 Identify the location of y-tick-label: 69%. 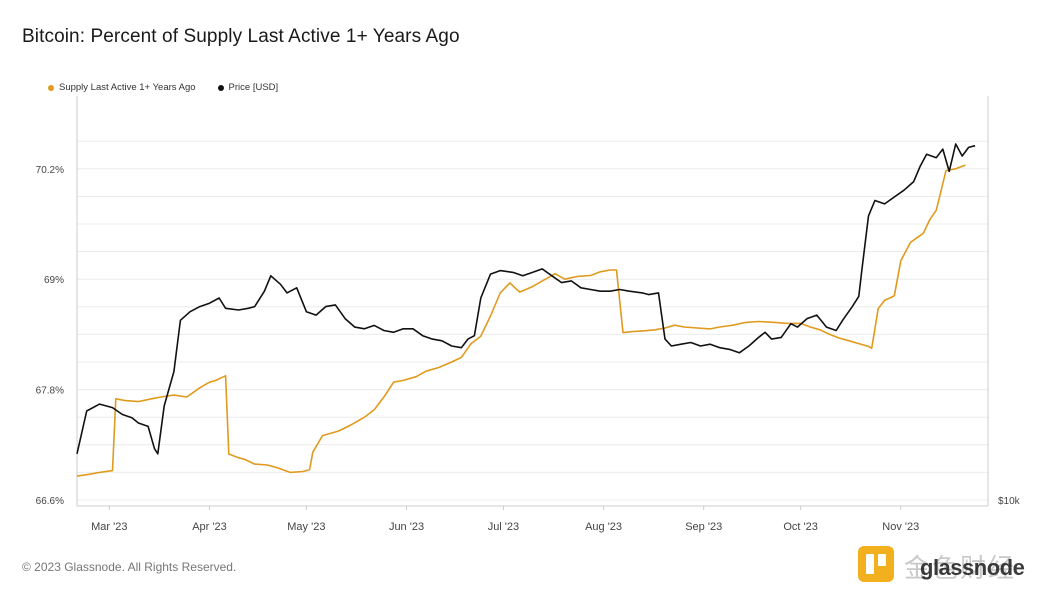
(54, 280).